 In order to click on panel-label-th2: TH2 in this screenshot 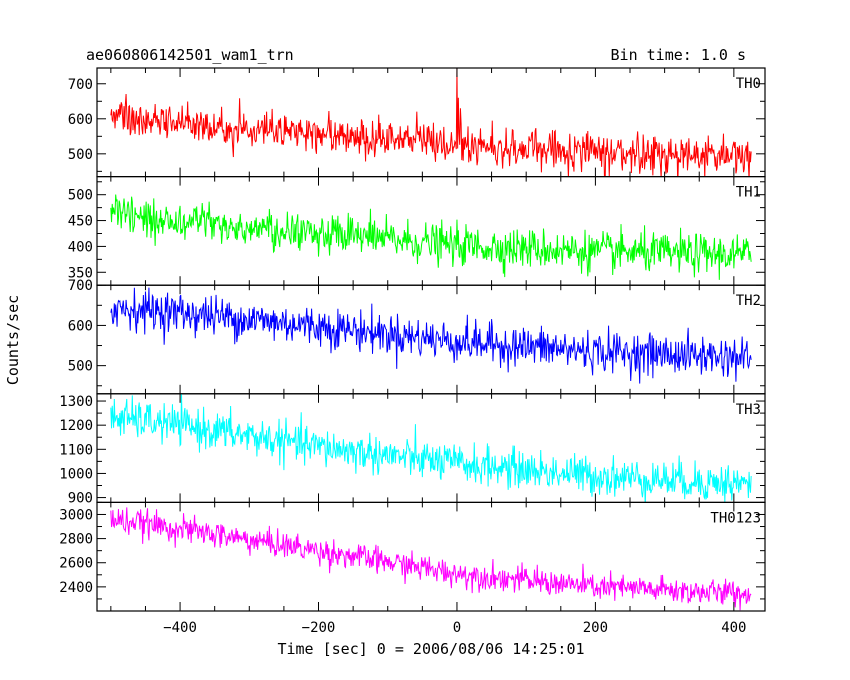, I will do `click(748, 301)`.